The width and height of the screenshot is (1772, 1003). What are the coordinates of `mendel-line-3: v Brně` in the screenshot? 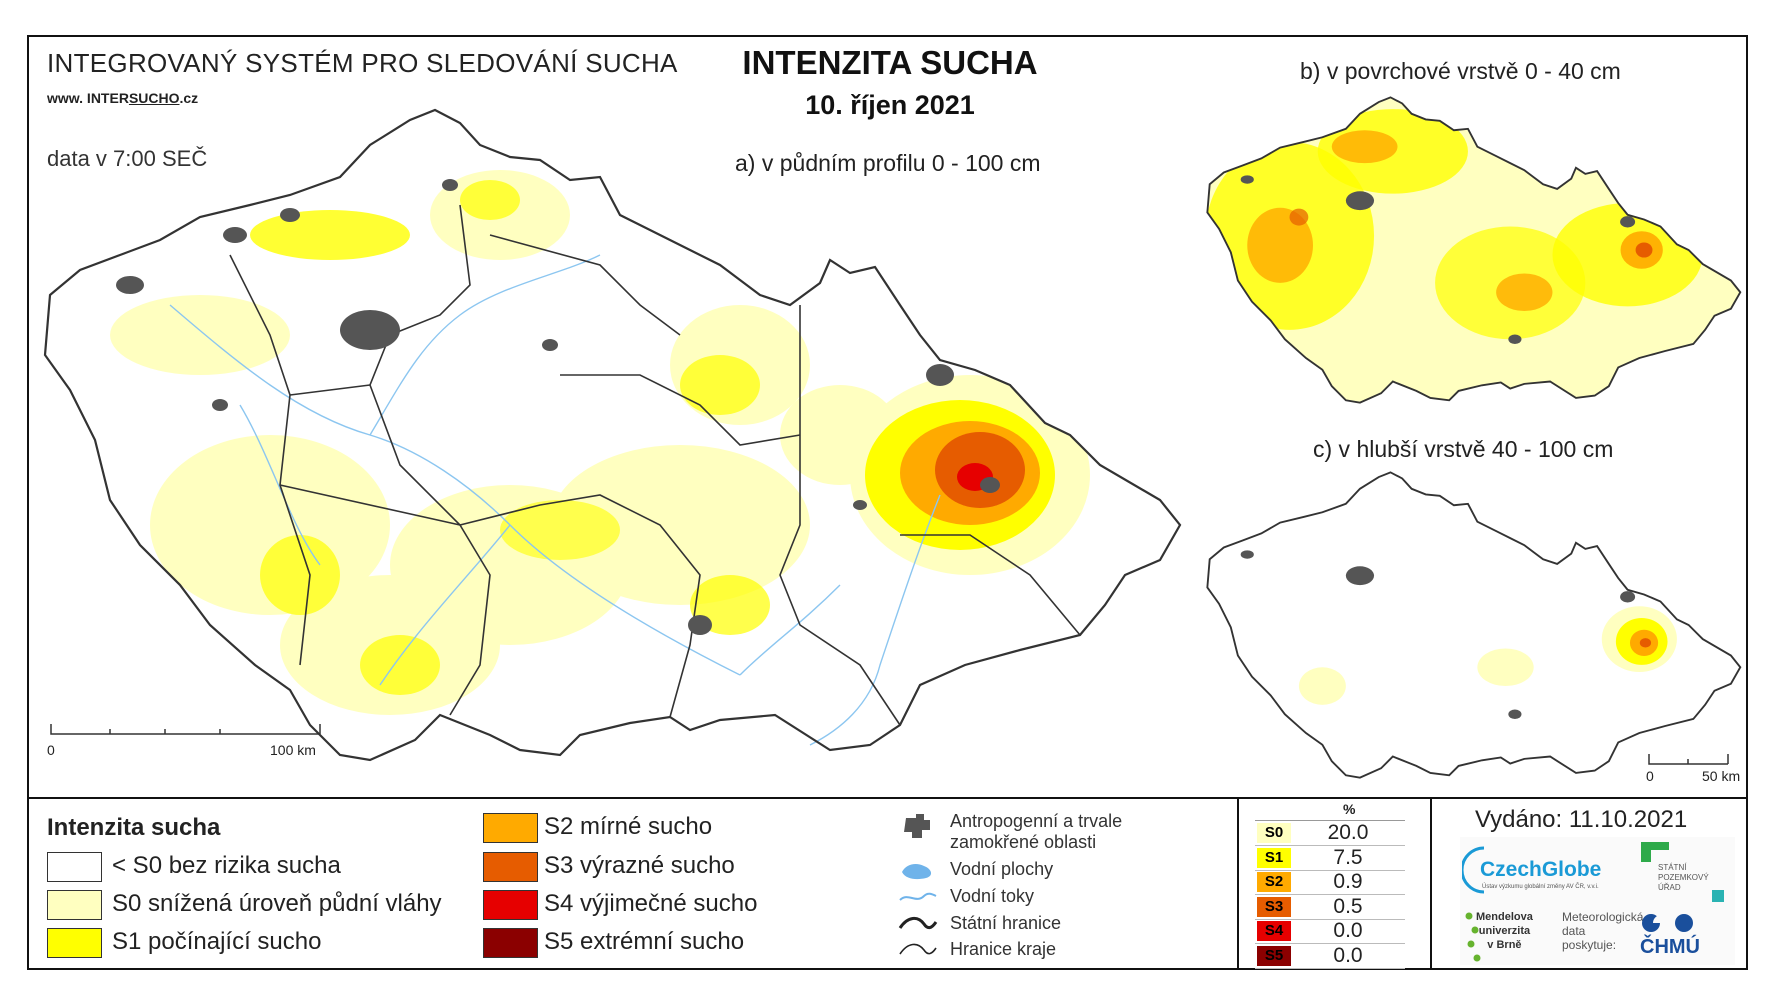 It's located at (1504, 945).